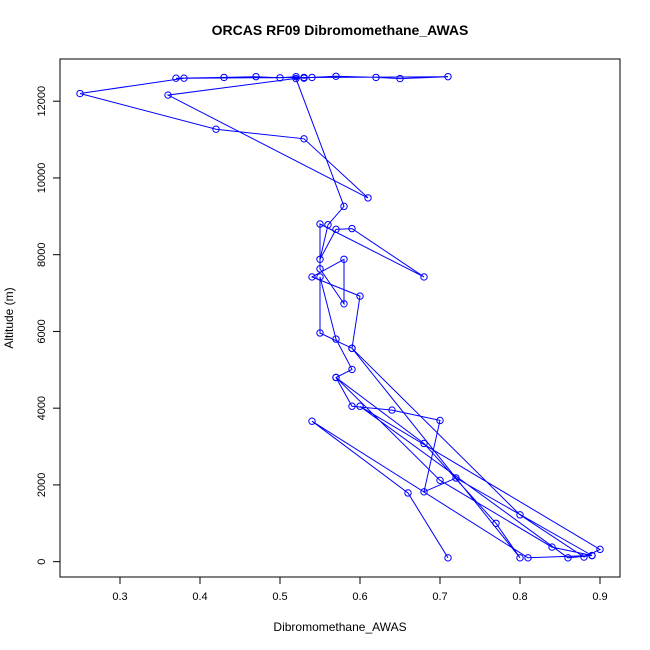 The image size is (650, 650). I want to click on x-tick-label: 0.5, so click(279, 597).